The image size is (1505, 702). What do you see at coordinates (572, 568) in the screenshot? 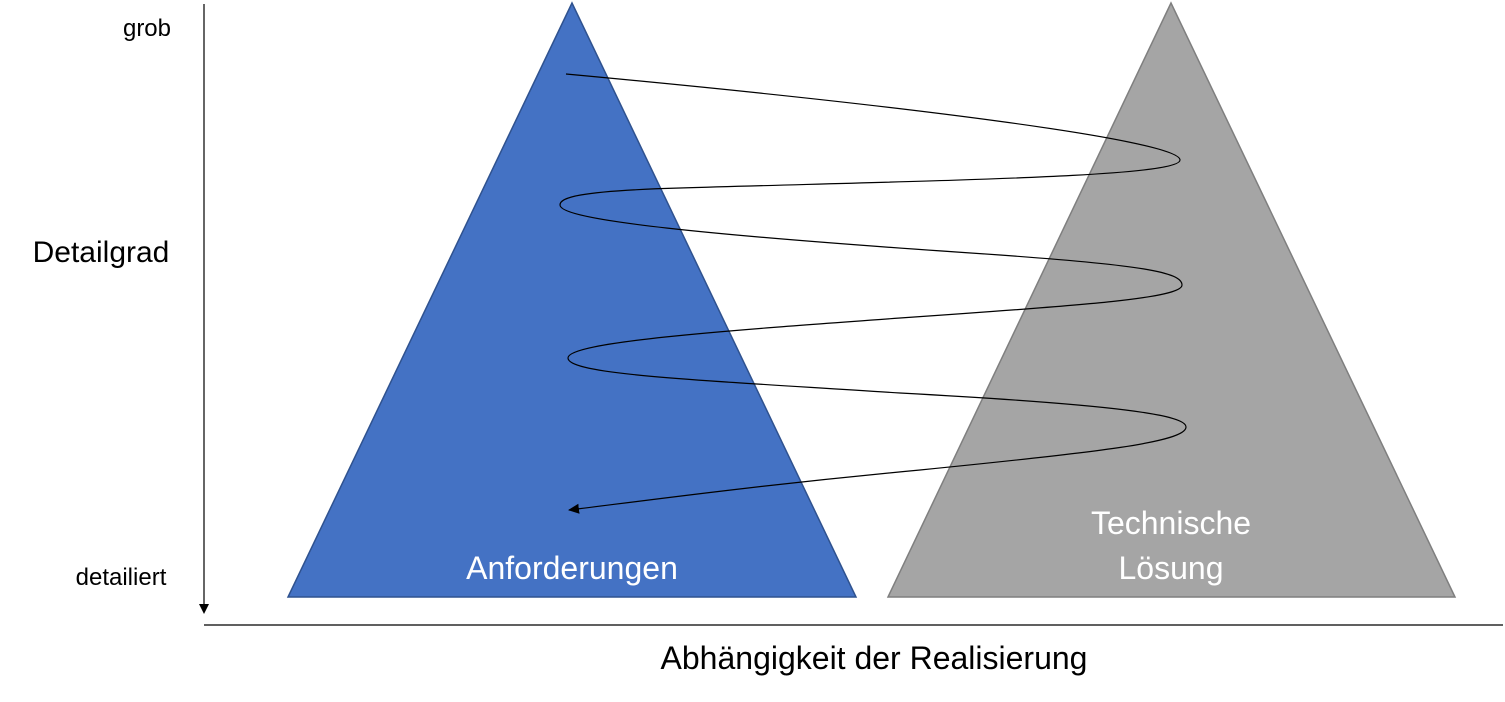
I see `requirements-label: Anforderungen` at bounding box center [572, 568].